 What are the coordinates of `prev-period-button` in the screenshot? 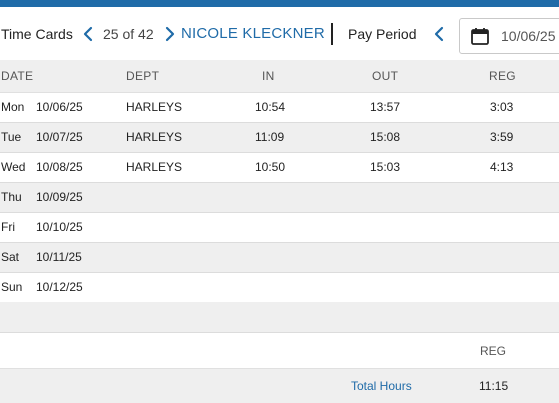 It's located at (439, 34).